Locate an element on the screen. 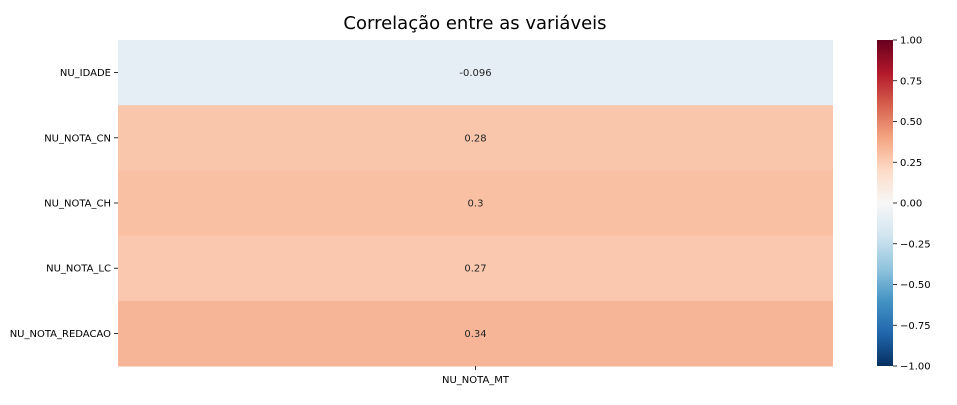 The width and height of the screenshot is (957, 405). chart-title: Correlação entre as variáveis is located at coordinates (474, 23).